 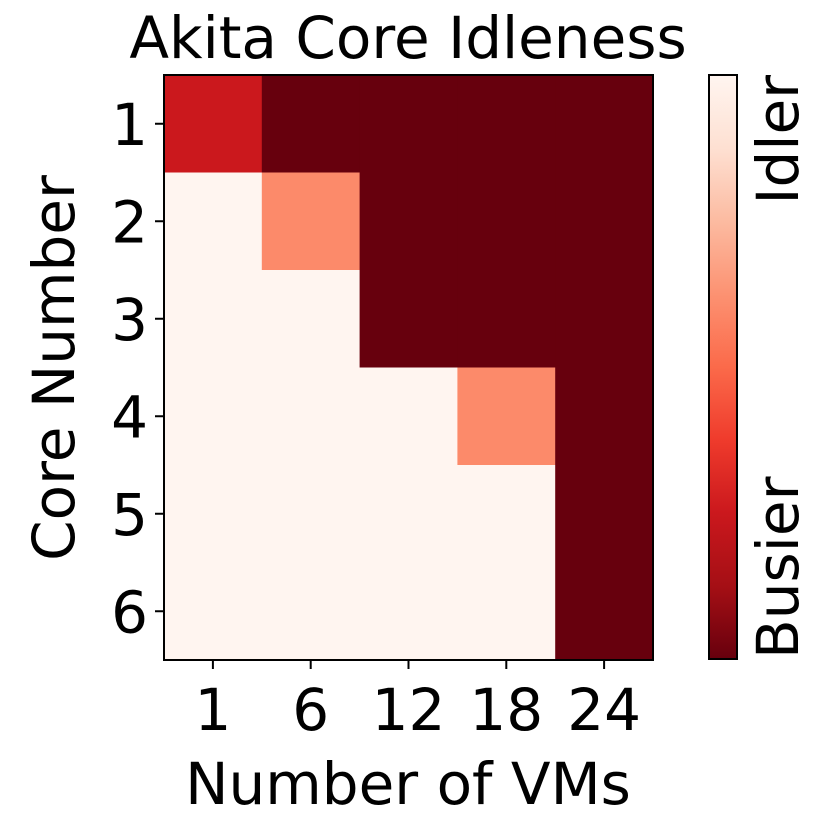 I want to click on colorbar-top-label: Idler, so click(x=778, y=140).